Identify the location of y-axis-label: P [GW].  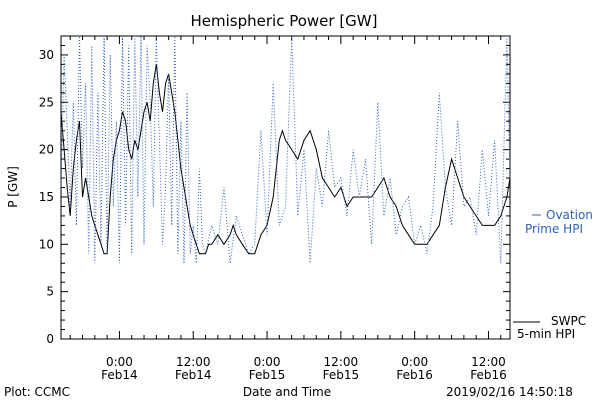
(13, 187).